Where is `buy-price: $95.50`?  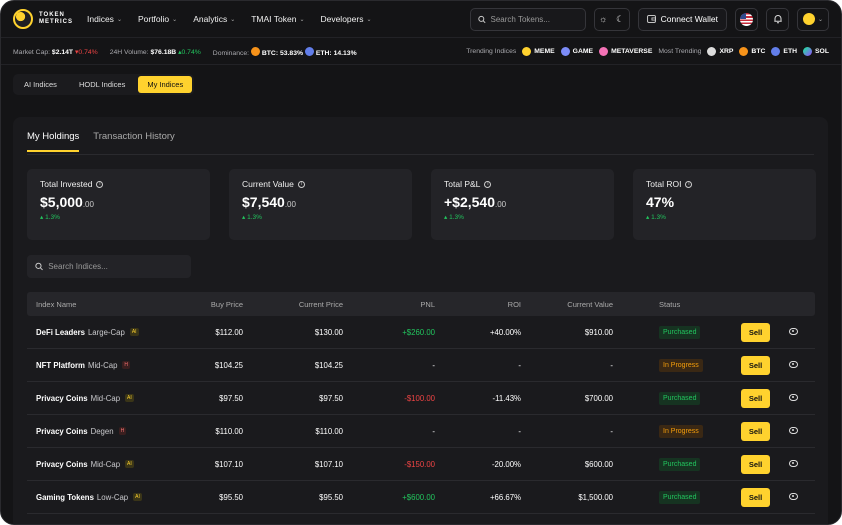 buy-price: $95.50 is located at coordinates (231, 497).